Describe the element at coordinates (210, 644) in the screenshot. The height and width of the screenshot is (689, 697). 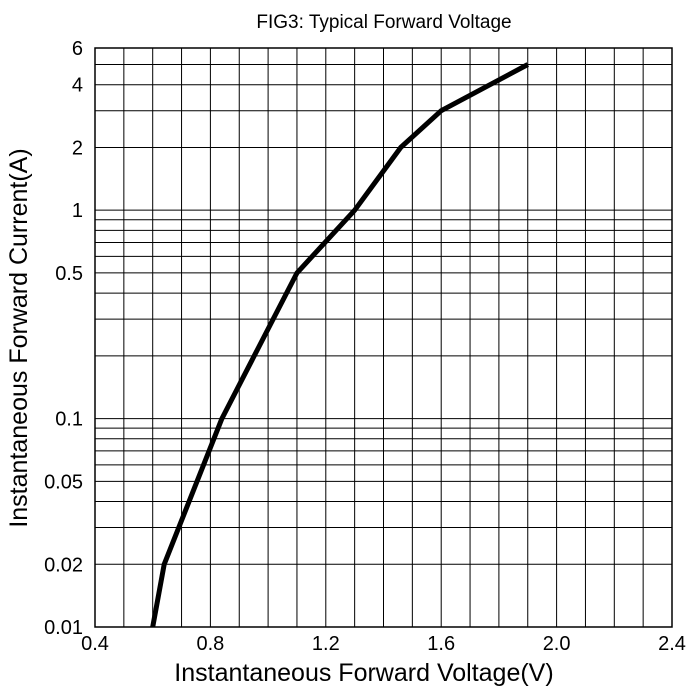
I see `x-tick-label: 0.8` at that location.